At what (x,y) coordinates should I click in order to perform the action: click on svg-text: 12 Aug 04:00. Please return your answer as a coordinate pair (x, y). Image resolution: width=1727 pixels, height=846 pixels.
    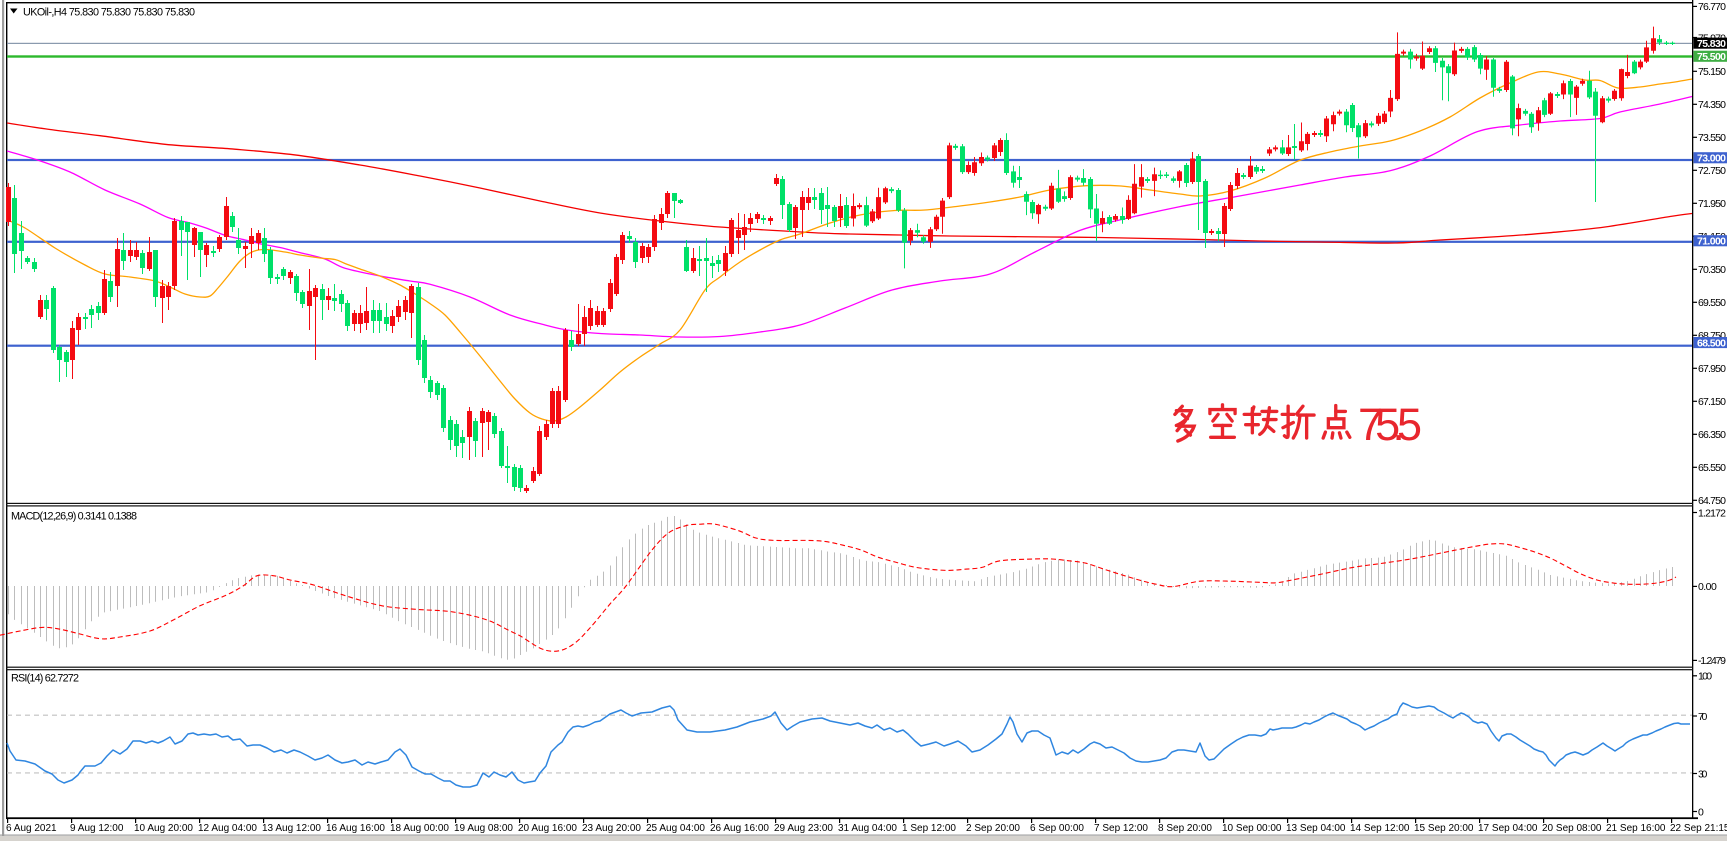
    Looking at the image, I should click on (227, 828).